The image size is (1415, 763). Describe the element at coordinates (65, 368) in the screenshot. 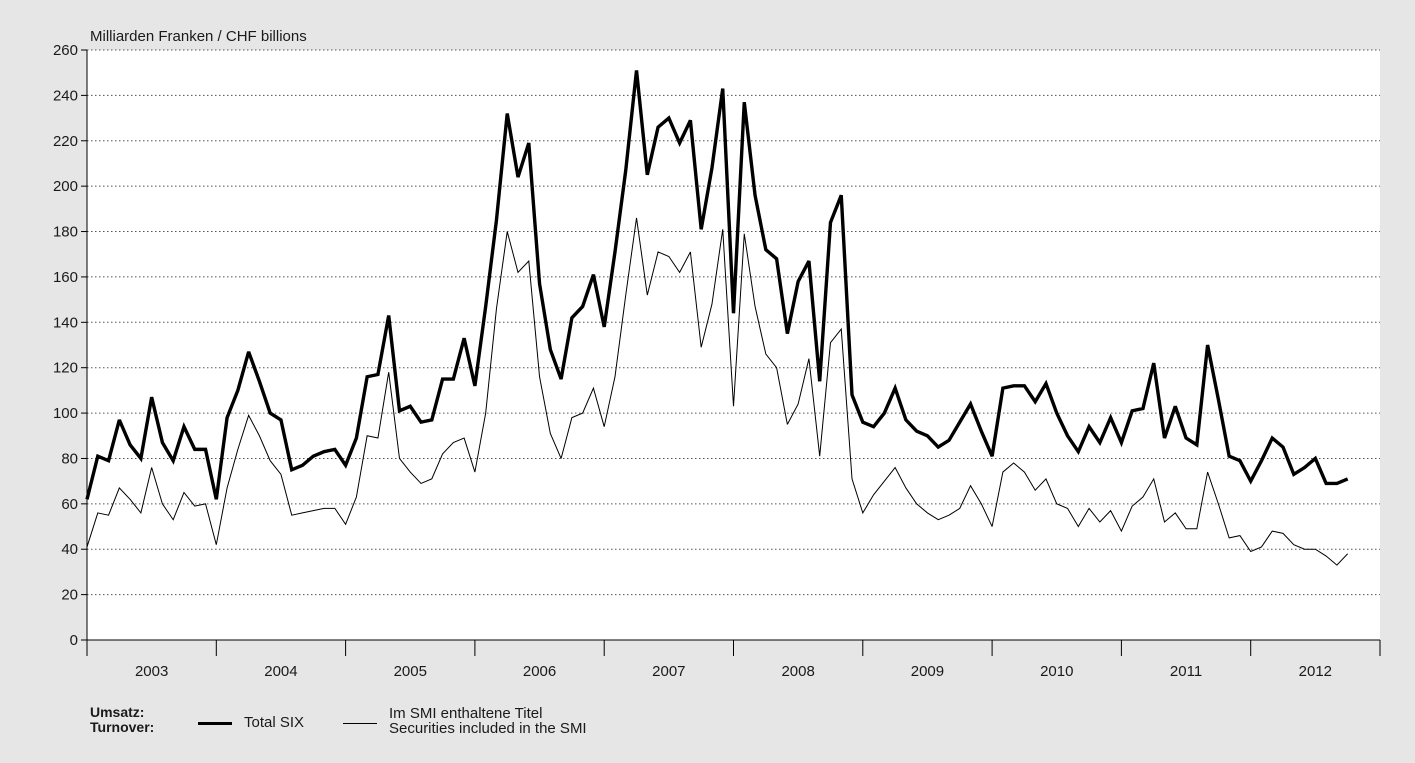

I see `y-tick-label-120: 120` at that location.